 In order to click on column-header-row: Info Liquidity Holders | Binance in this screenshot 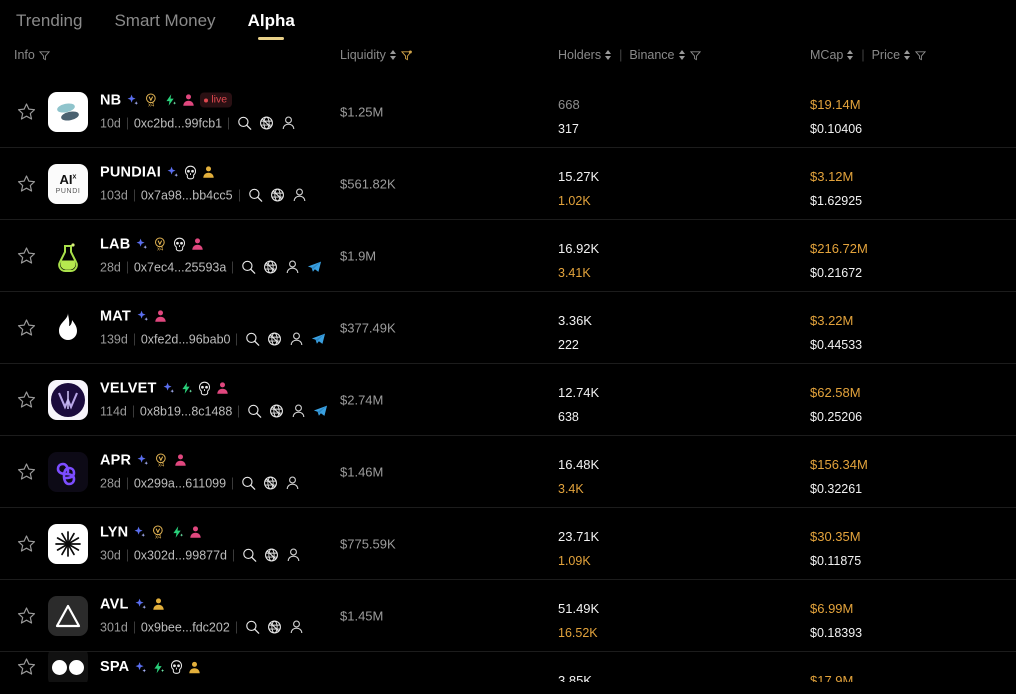, I will do `click(508, 62)`.